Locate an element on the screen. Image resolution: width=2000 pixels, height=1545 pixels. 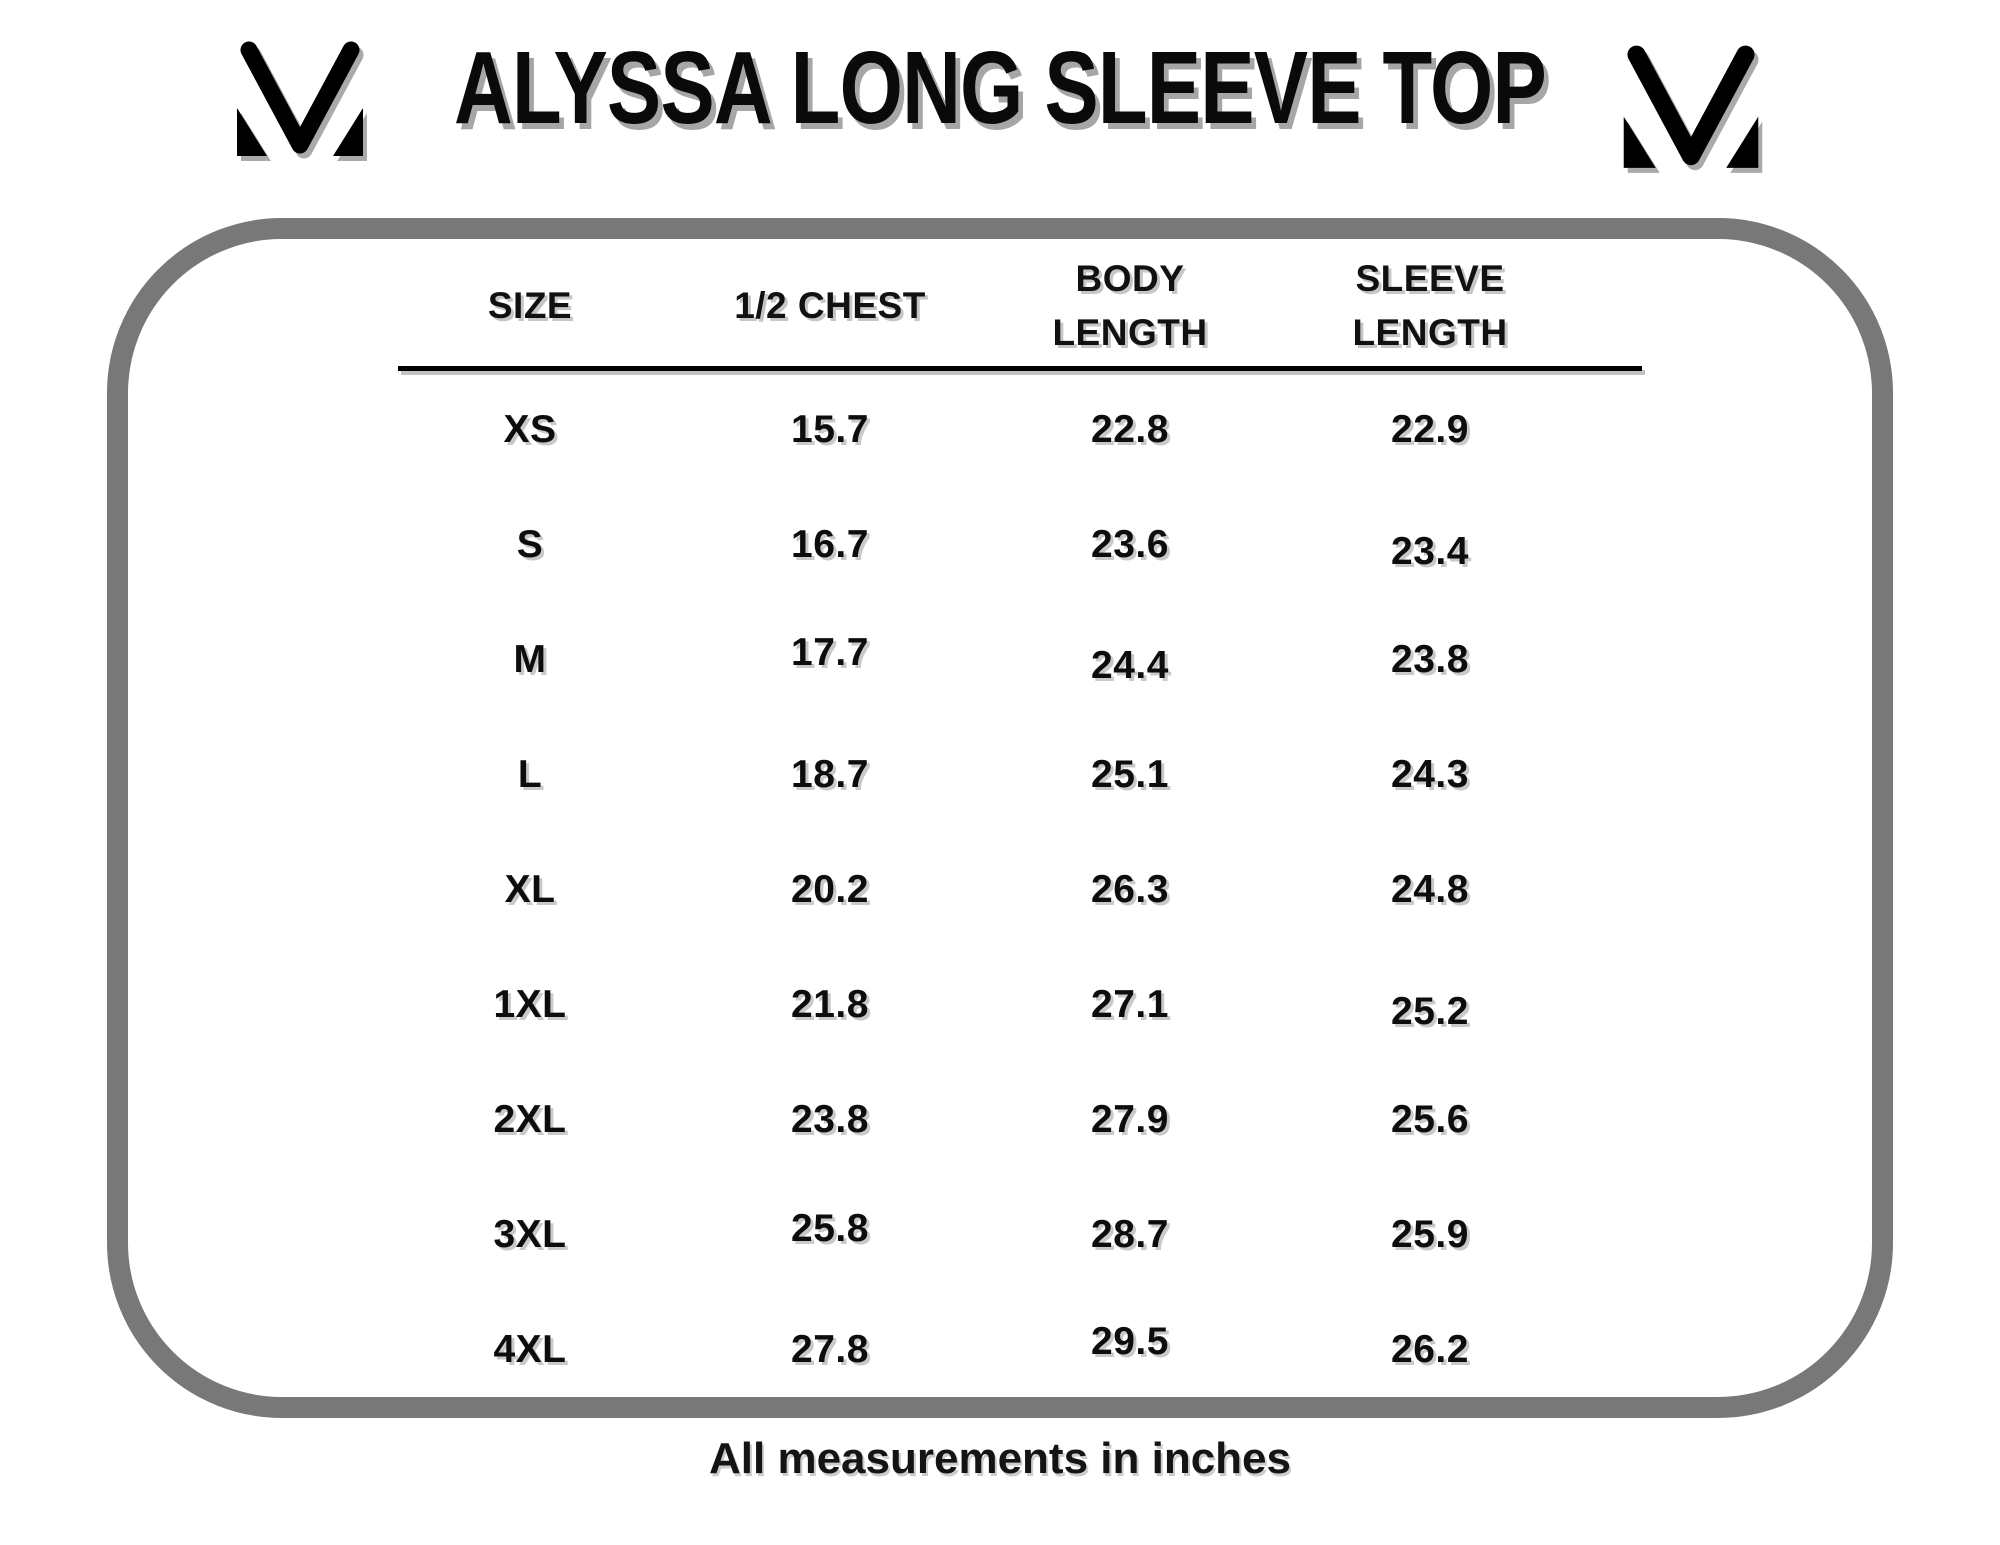
half-chest-cell: 21.8 is located at coordinates (830, 1004).